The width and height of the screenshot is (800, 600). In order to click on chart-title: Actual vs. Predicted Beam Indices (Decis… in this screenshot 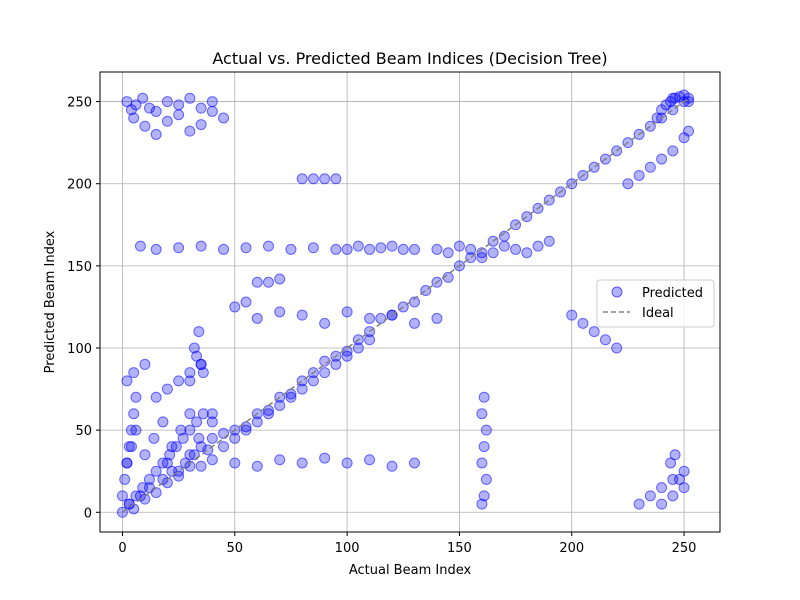, I will do `click(409, 58)`.